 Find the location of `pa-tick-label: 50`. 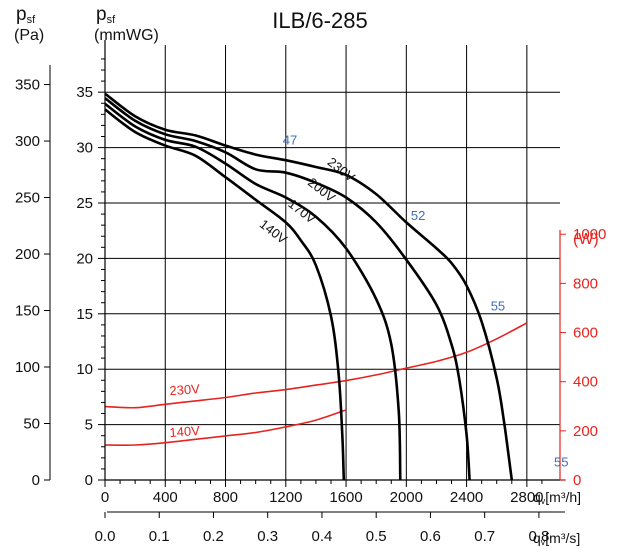

pa-tick-label: 50 is located at coordinates (31, 424).